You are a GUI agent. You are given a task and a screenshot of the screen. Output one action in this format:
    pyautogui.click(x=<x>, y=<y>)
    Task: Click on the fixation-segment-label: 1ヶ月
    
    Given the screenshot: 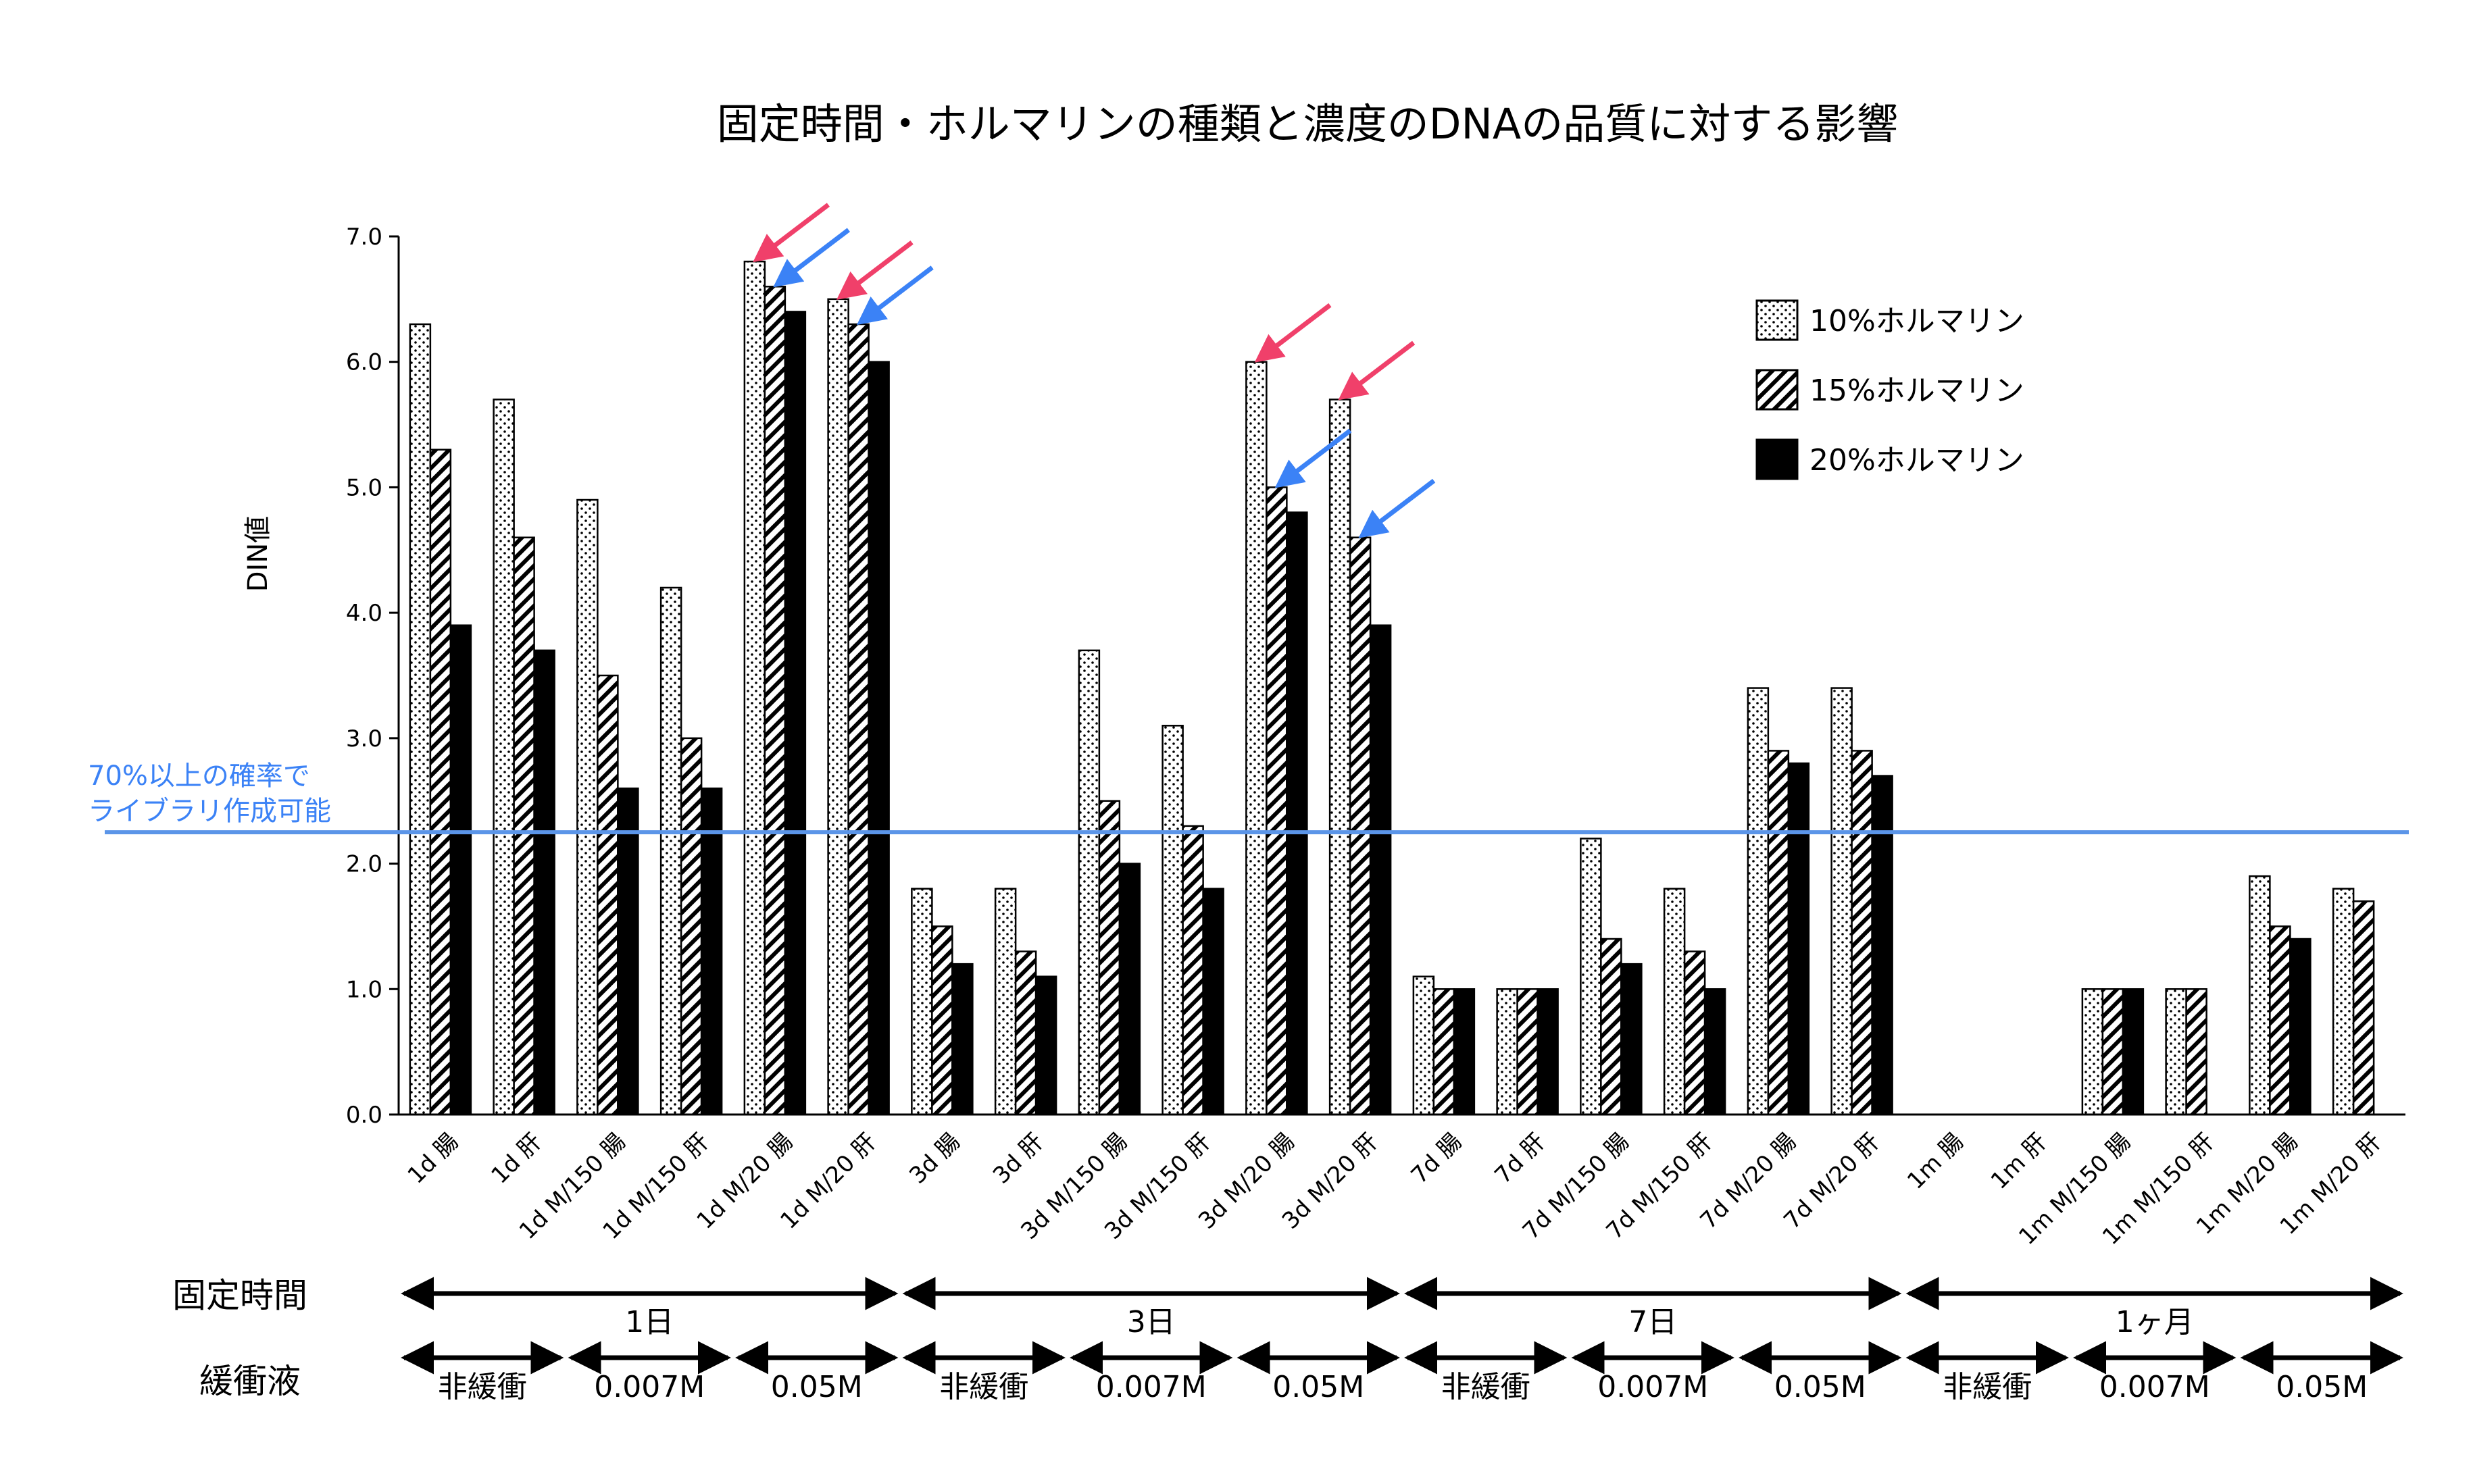 What is the action you would take?
    pyautogui.click(x=2155, y=1322)
    